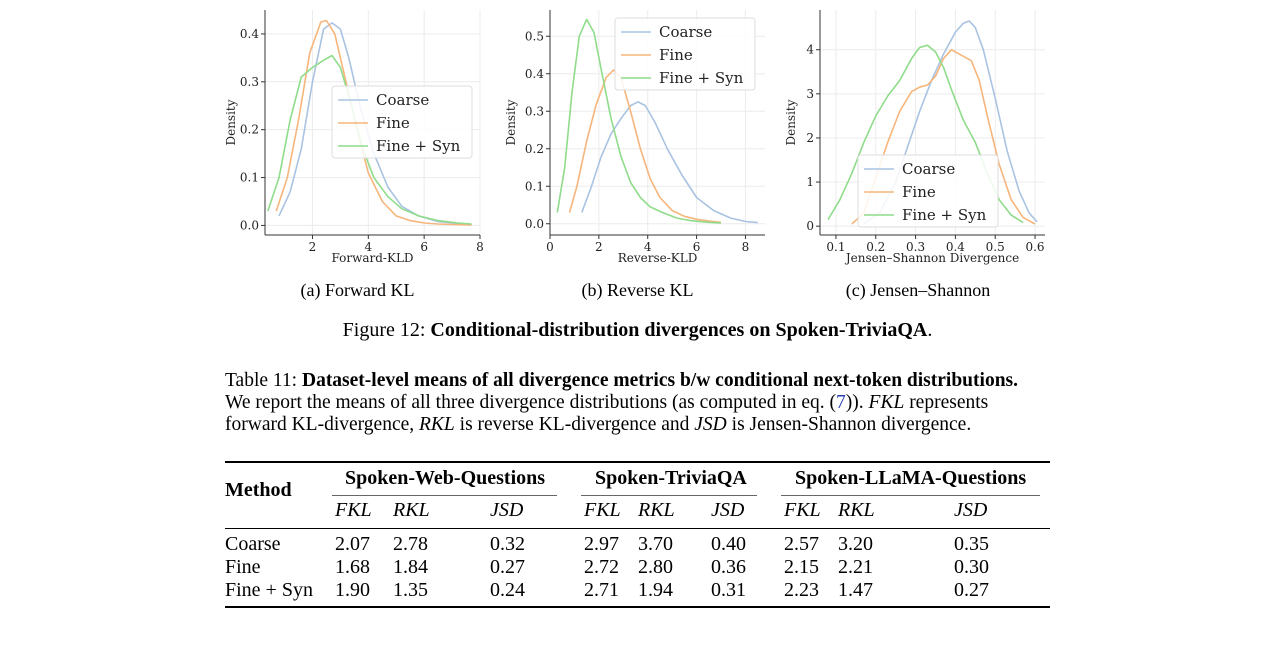  What do you see at coordinates (384, 330) in the screenshot?
I see `figure-label: Figure 12:` at bounding box center [384, 330].